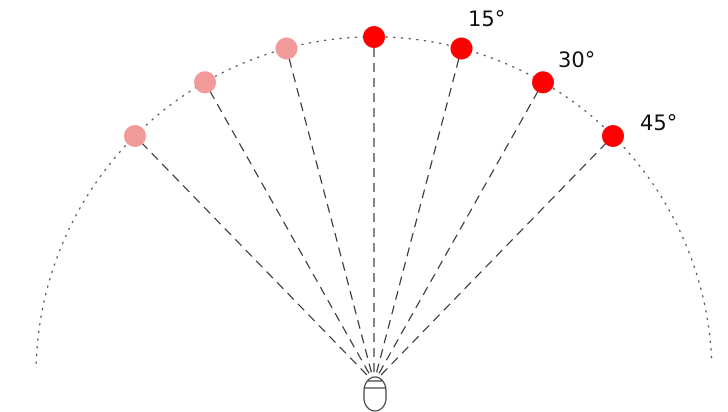  I want to click on angle-label-15: 15°, so click(486, 19).